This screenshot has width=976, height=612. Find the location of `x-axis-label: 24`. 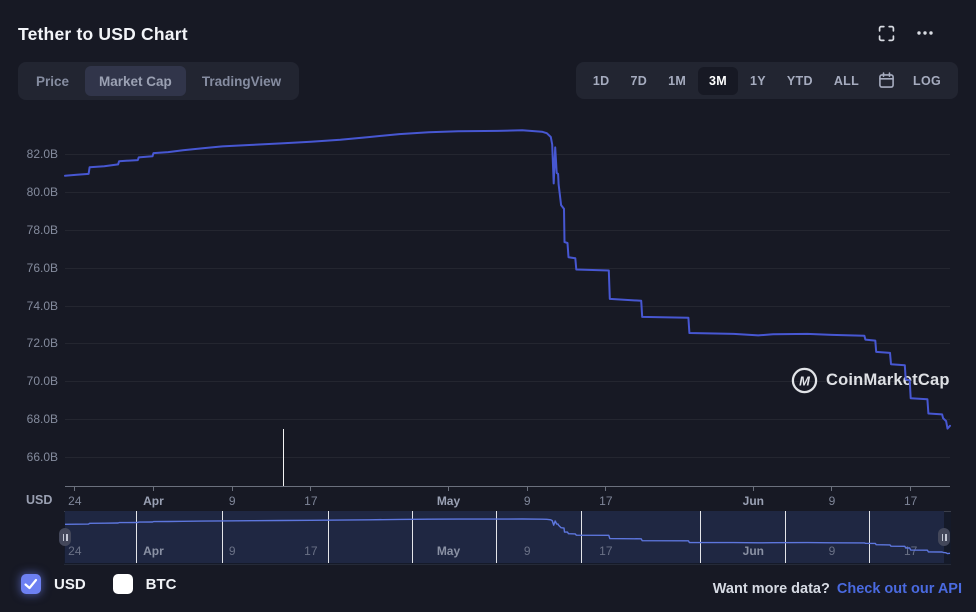

x-axis-label: 24 is located at coordinates (75, 501).